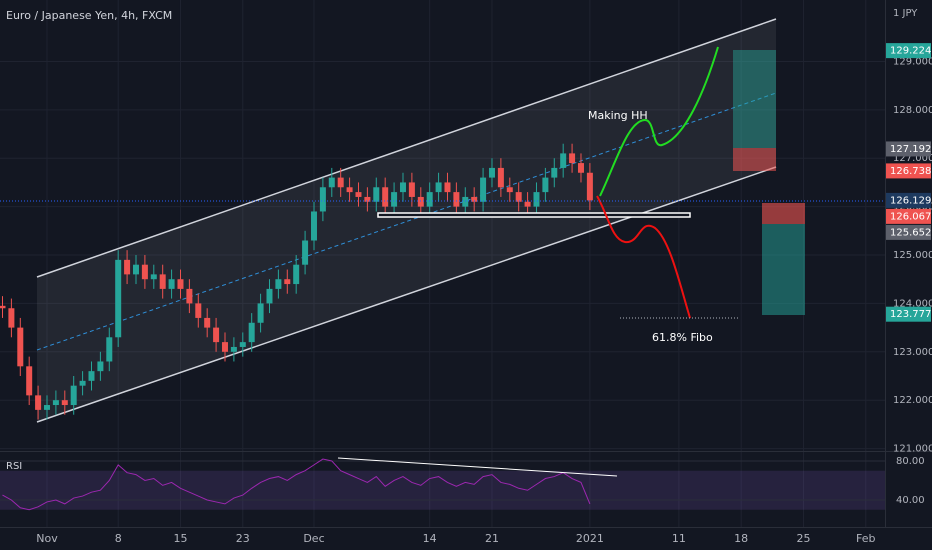 The width and height of the screenshot is (932, 550). Describe the element at coordinates (682, 337) in the screenshot. I see `annotation: 61.8% Fibo` at that location.